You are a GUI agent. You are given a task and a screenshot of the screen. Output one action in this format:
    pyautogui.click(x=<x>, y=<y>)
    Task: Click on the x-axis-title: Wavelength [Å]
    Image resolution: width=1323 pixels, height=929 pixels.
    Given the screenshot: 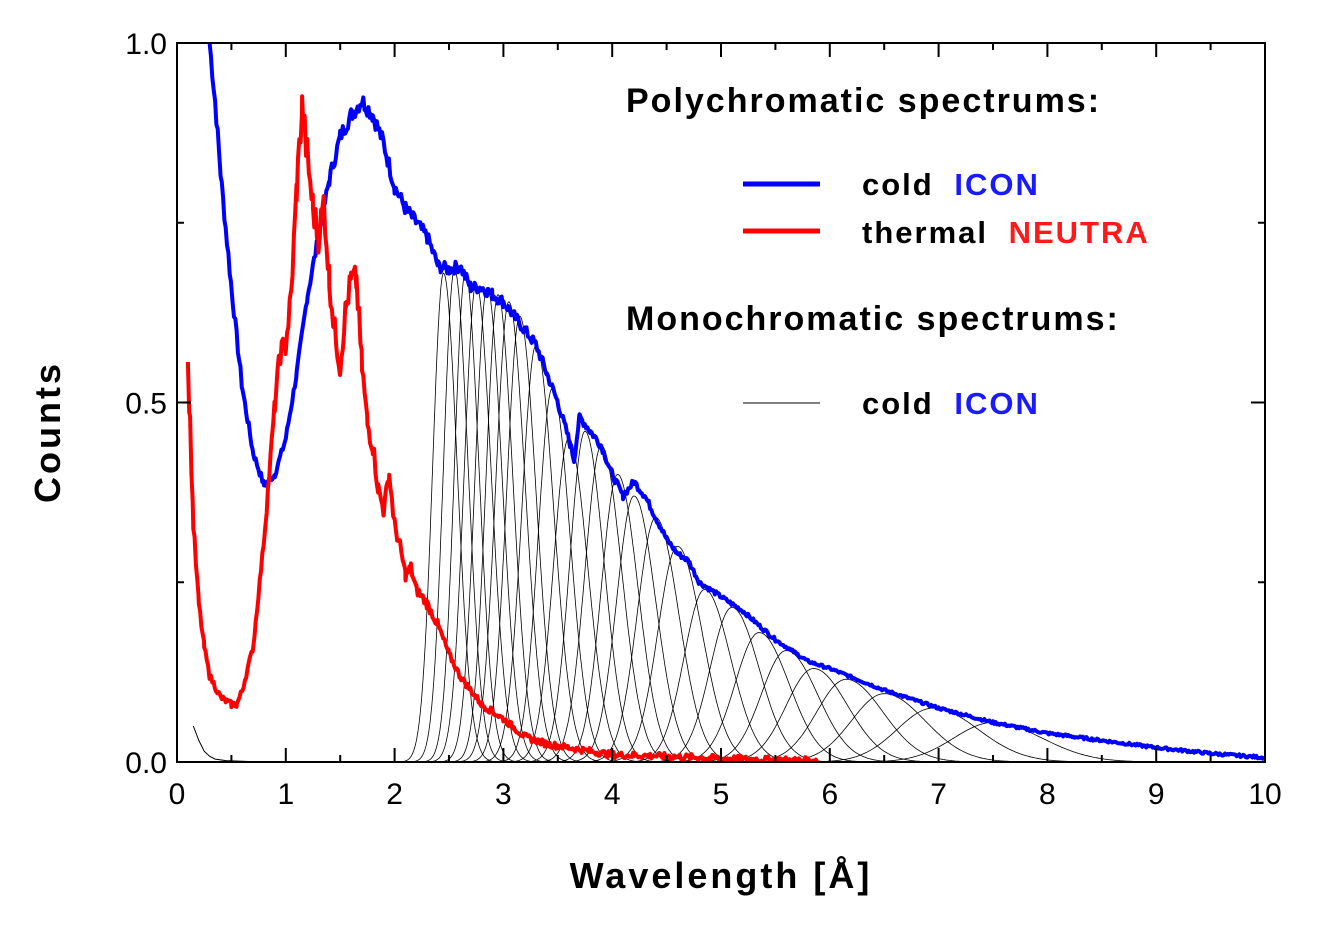 What is the action you would take?
    pyautogui.click(x=721, y=875)
    